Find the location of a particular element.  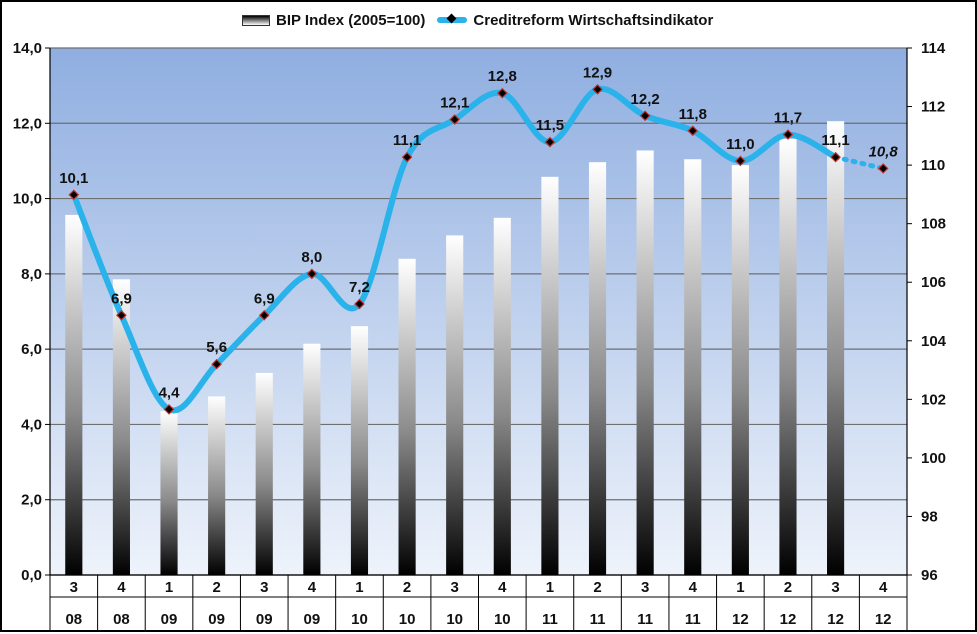

left-axis-tick-label: 4,0 is located at coordinates (31, 424).